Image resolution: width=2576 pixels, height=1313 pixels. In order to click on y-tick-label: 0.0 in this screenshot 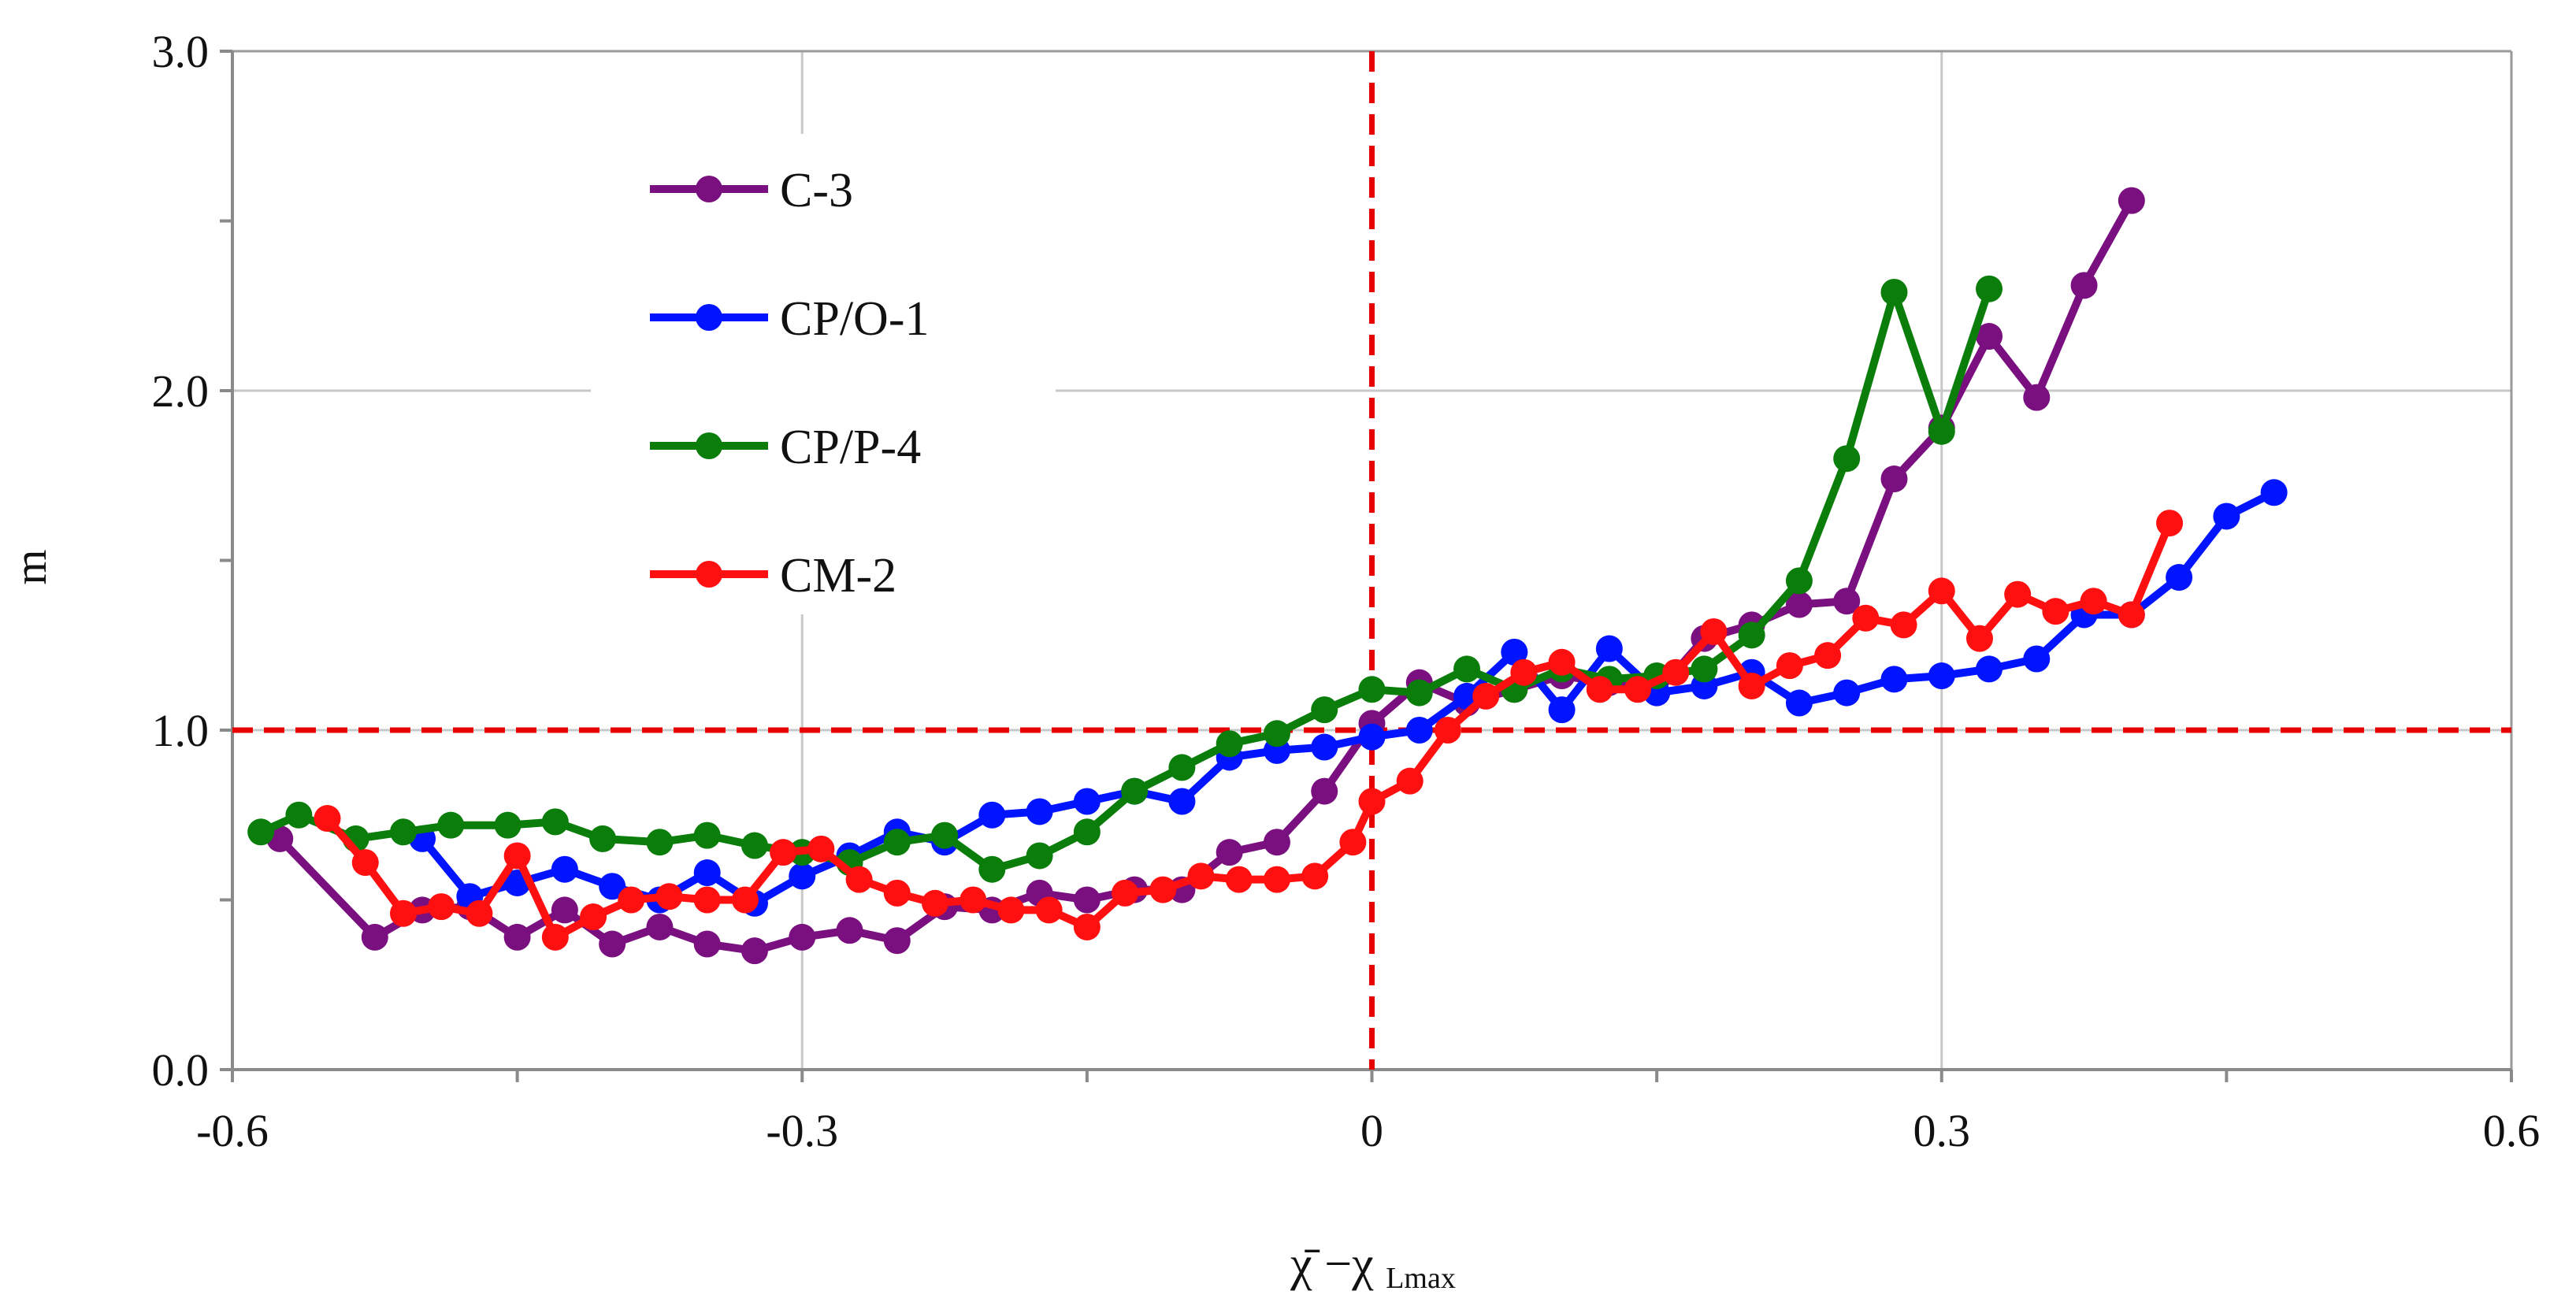, I will do `click(181, 1070)`.